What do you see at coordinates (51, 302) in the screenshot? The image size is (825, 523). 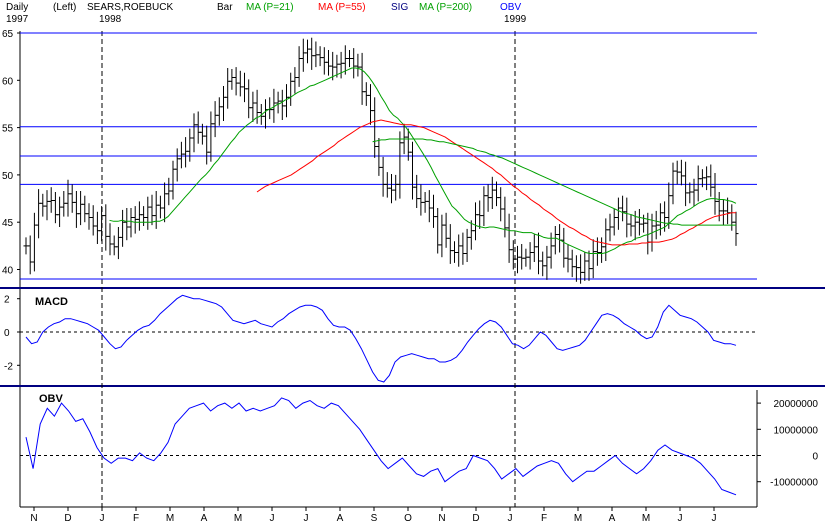 I see `macd-title: MACD` at bounding box center [51, 302].